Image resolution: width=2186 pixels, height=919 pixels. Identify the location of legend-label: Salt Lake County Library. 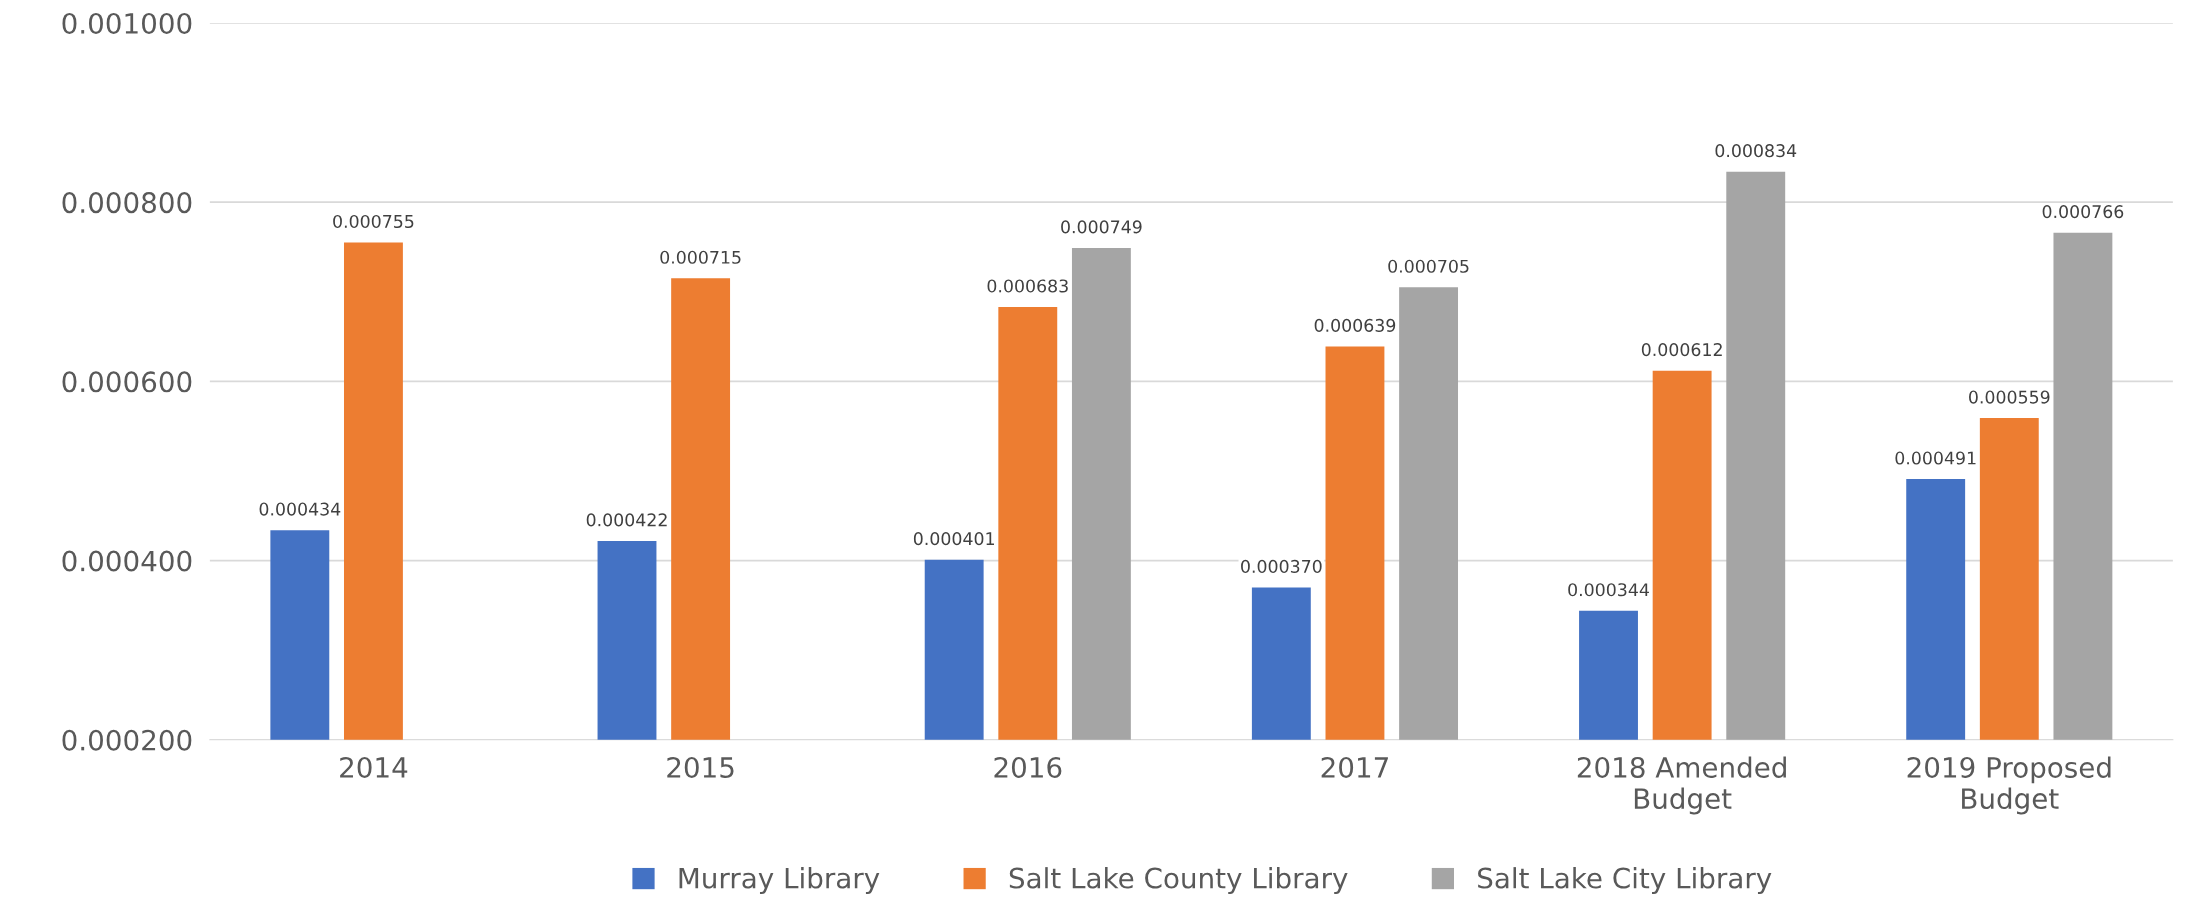
(1178, 880).